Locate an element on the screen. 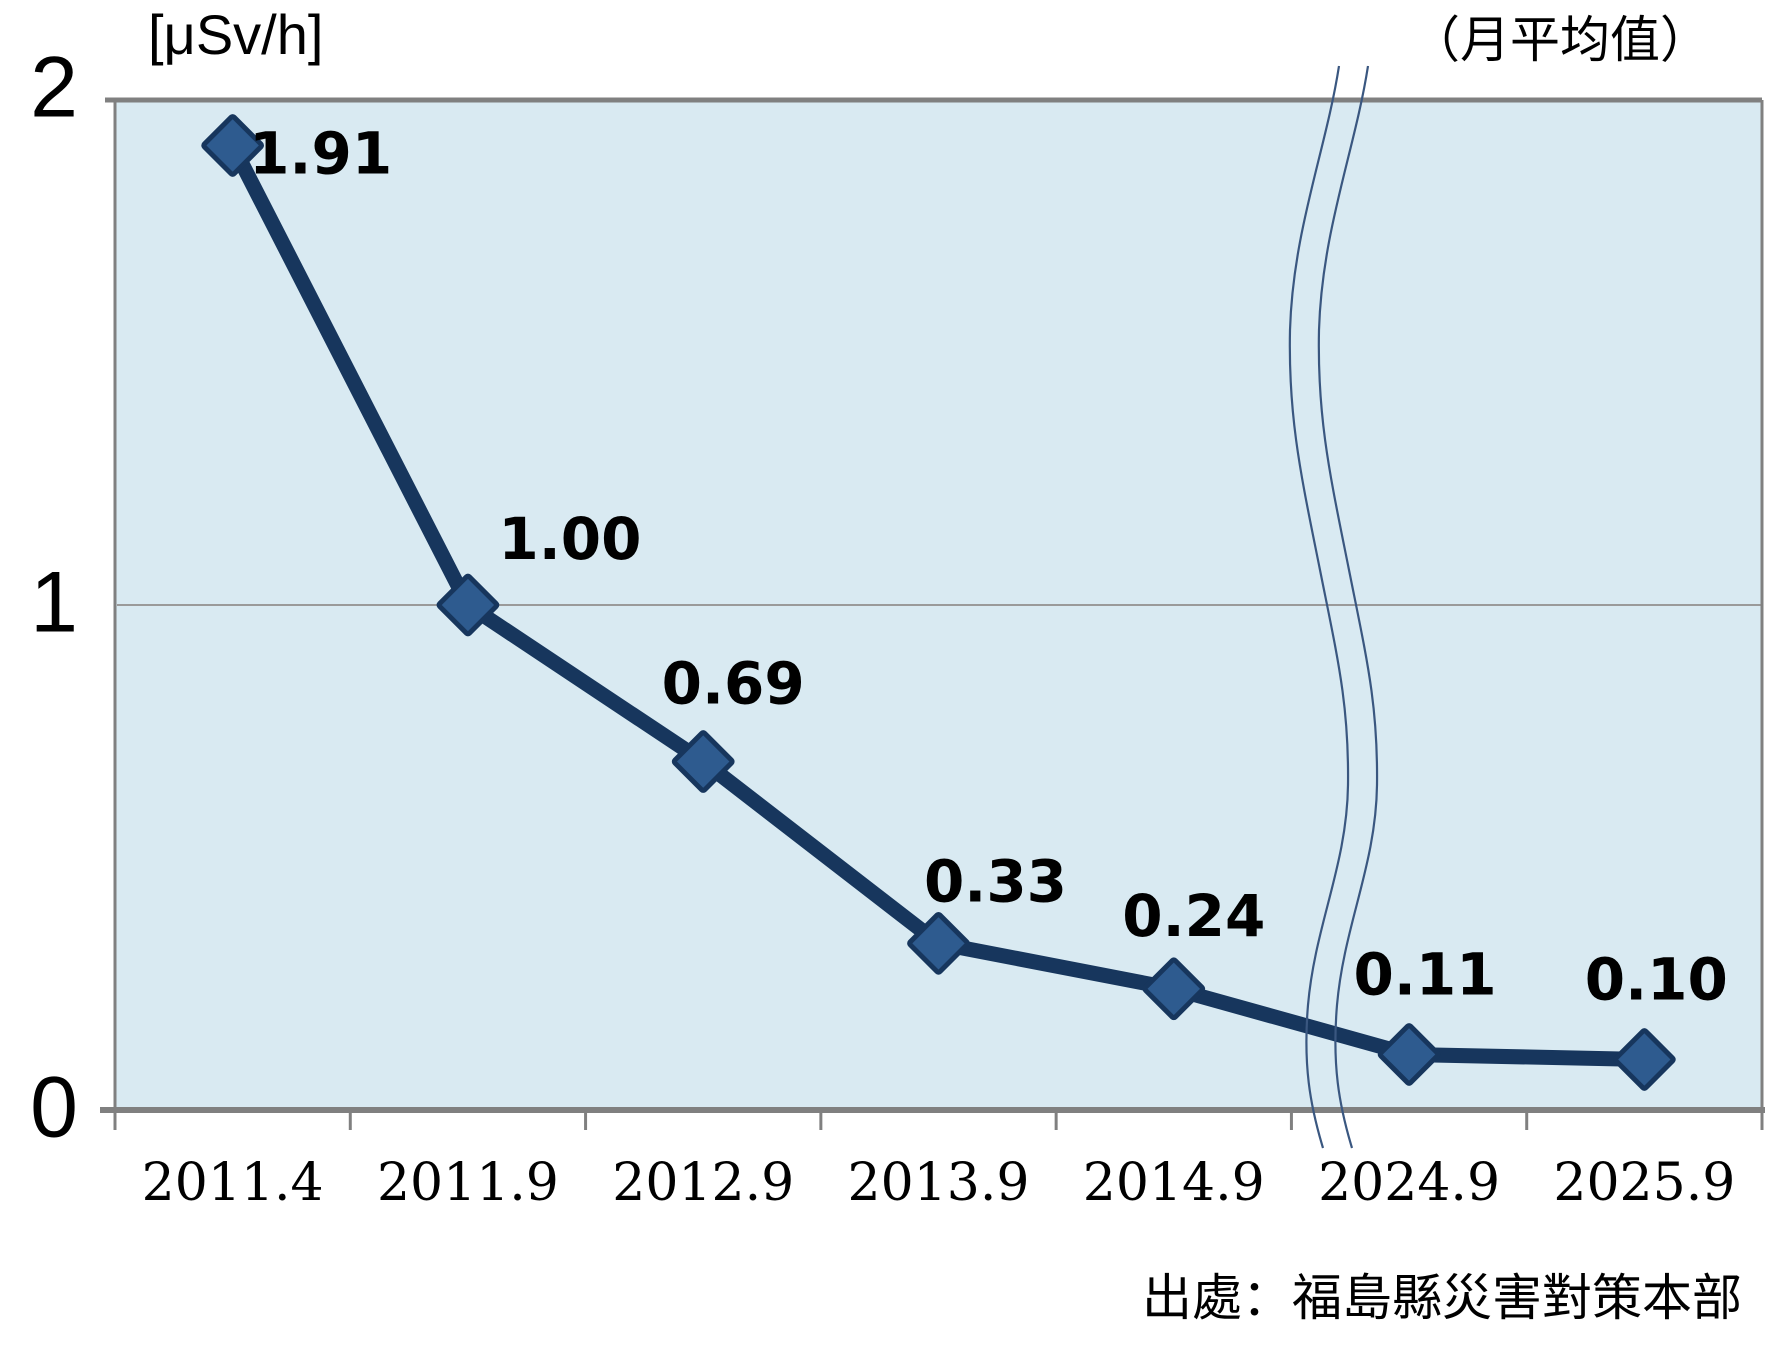  data-label: 1.00 is located at coordinates (569, 539).